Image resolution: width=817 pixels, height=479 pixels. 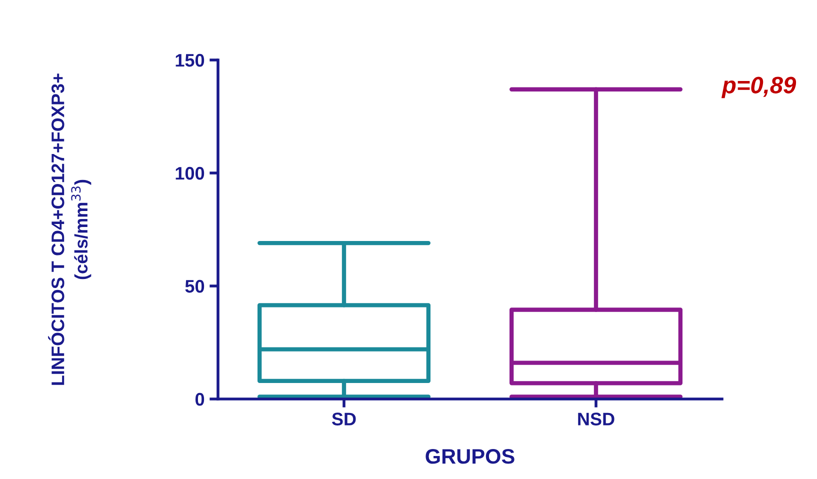 I want to click on x-axis-title: GRUPOS, so click(x=470, y=456).